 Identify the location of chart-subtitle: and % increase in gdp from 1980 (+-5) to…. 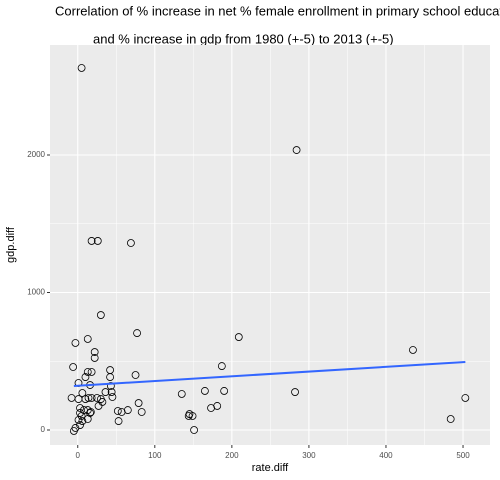
(243, 38).